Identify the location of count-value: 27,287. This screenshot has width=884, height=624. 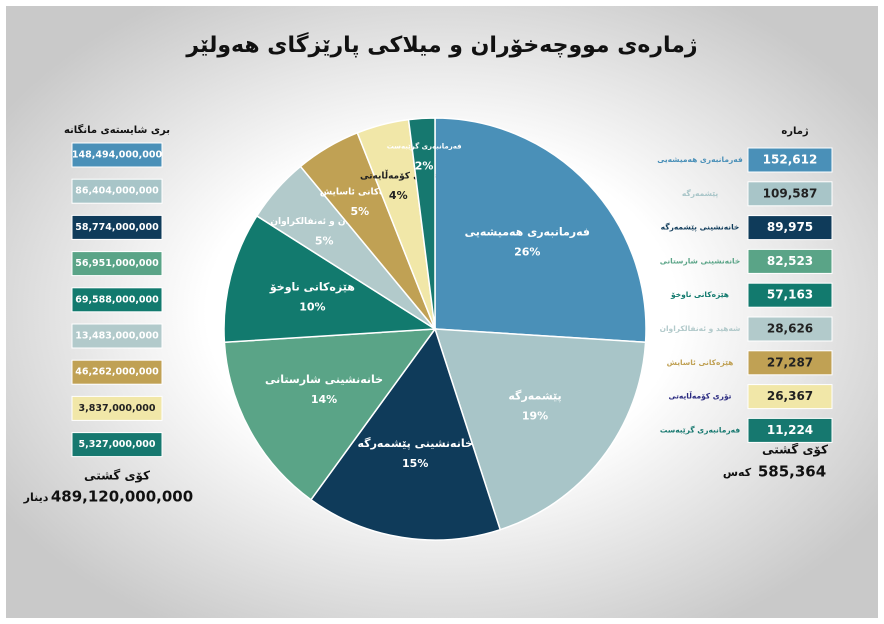
(790, 362).